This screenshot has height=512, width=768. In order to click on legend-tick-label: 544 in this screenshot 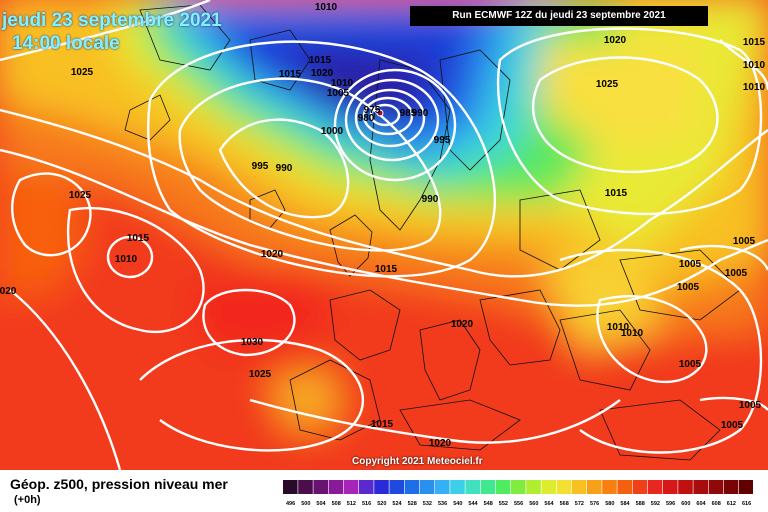, I will do `click(473, 504)`.